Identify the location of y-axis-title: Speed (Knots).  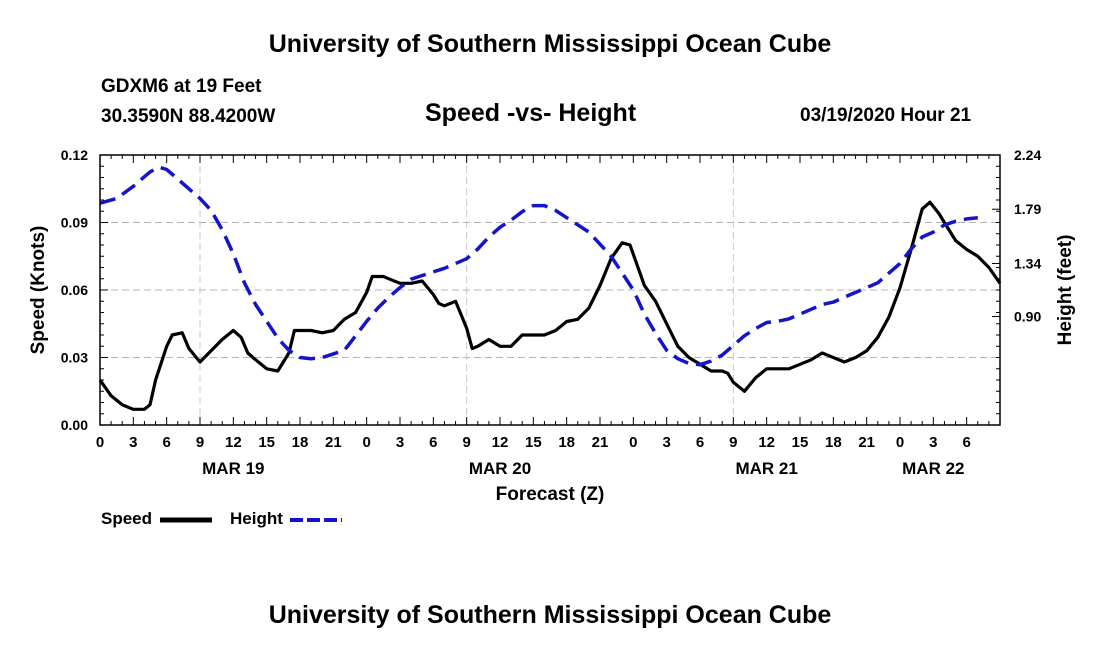
(38, 290).